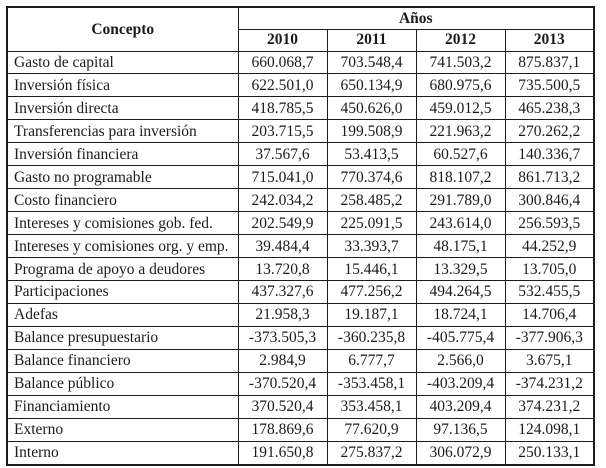 The image size is (606, 468). Describe the element at coordinates (371, 40) in the screenshot. I see `year-column-header: 2011` at that location.